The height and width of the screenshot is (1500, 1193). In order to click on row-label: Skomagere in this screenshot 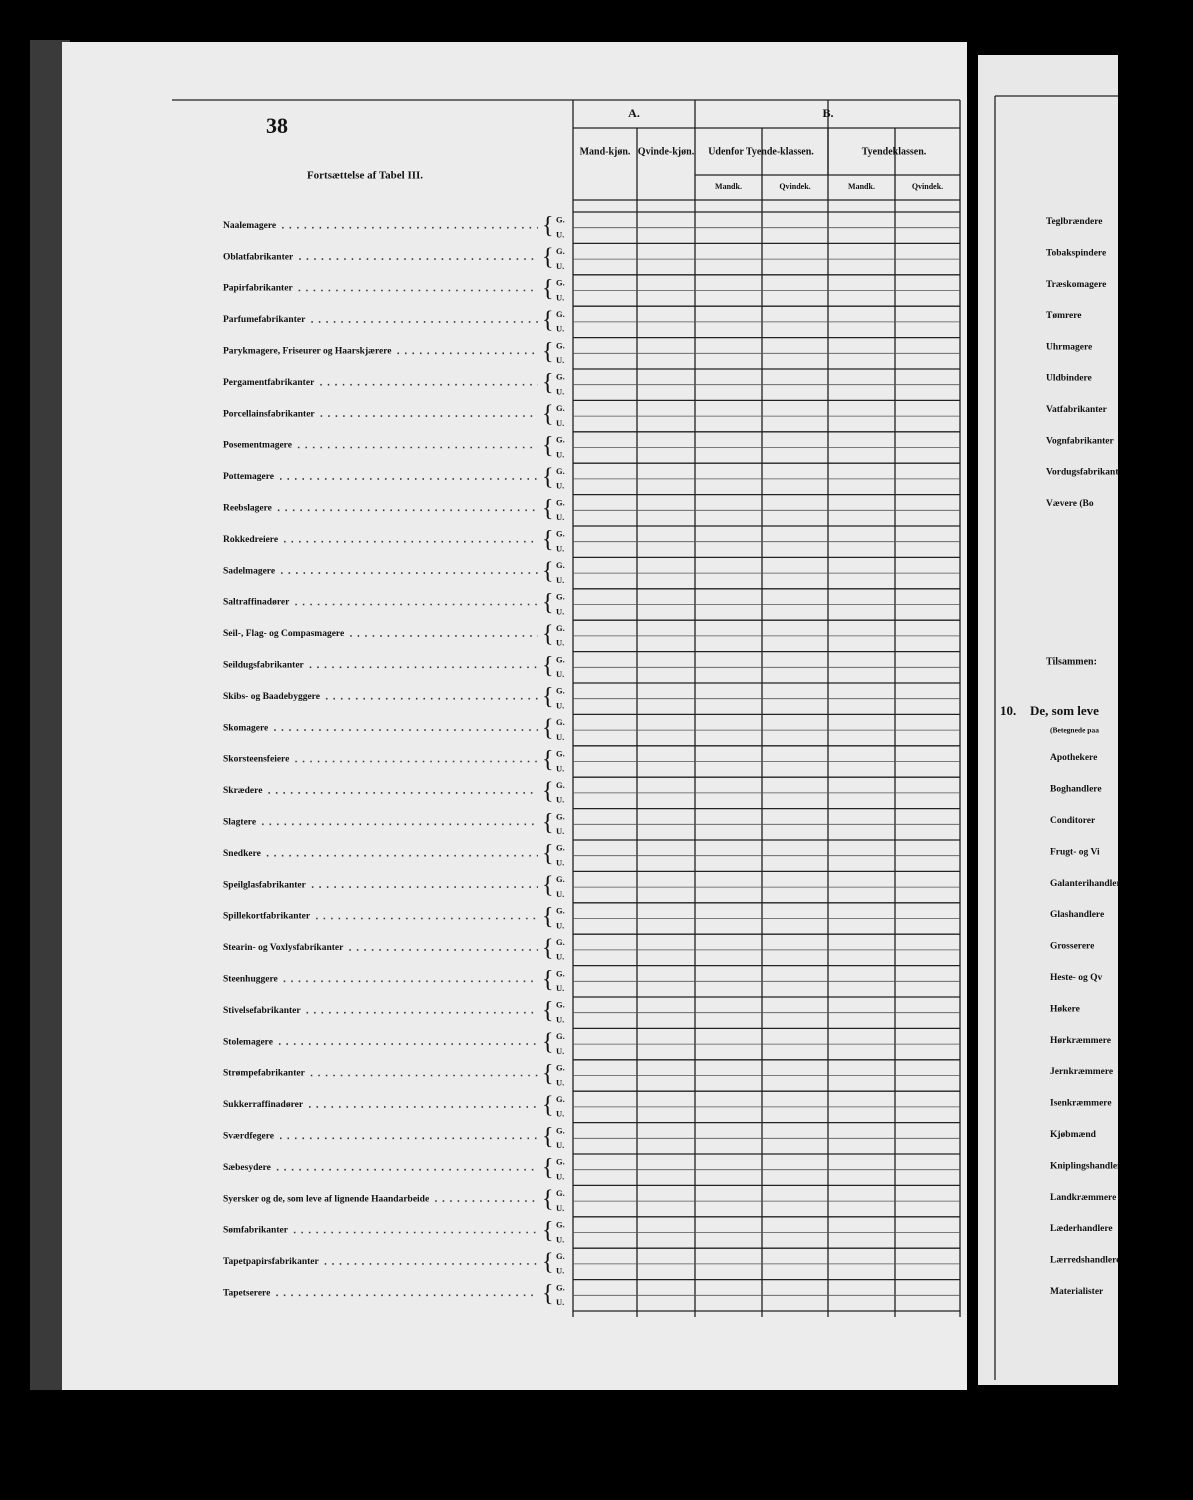, I will do `click(245, 728)`.